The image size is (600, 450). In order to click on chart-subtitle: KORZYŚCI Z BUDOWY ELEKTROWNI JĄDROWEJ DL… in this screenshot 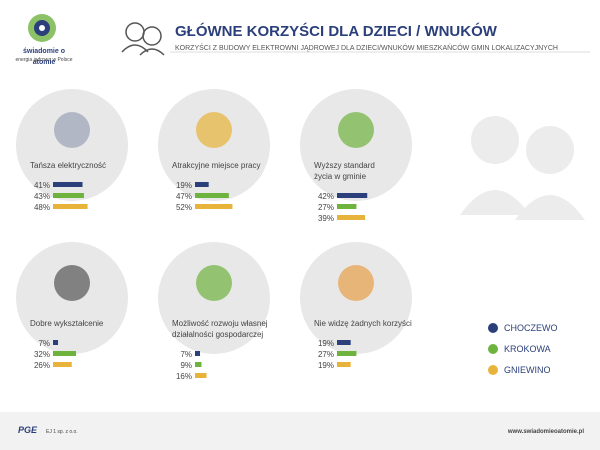, I will do `click(366, 48)`.